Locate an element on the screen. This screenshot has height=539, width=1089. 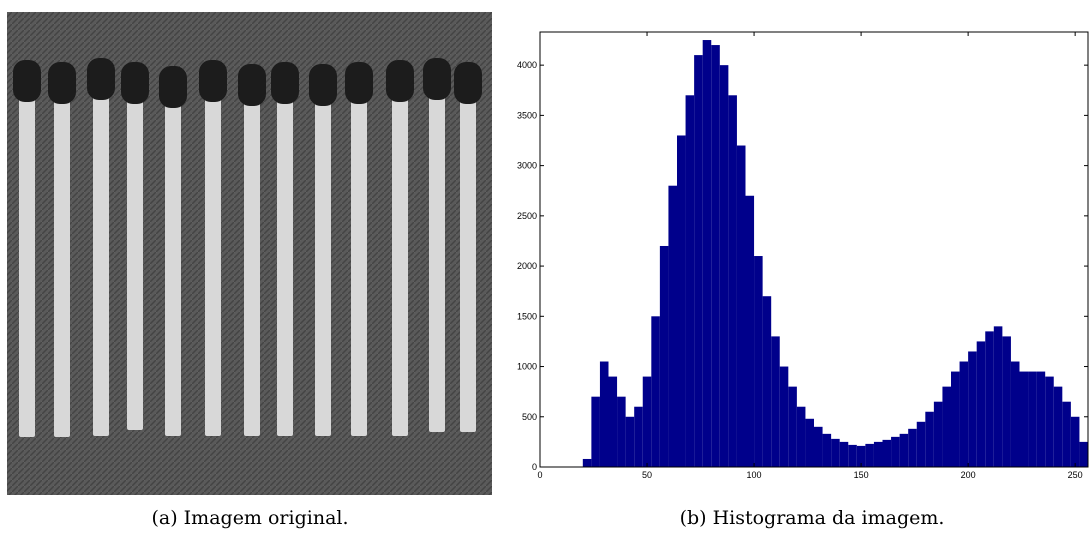
caption-a: (a) Imagem original. is located at coordinates (249, 518).